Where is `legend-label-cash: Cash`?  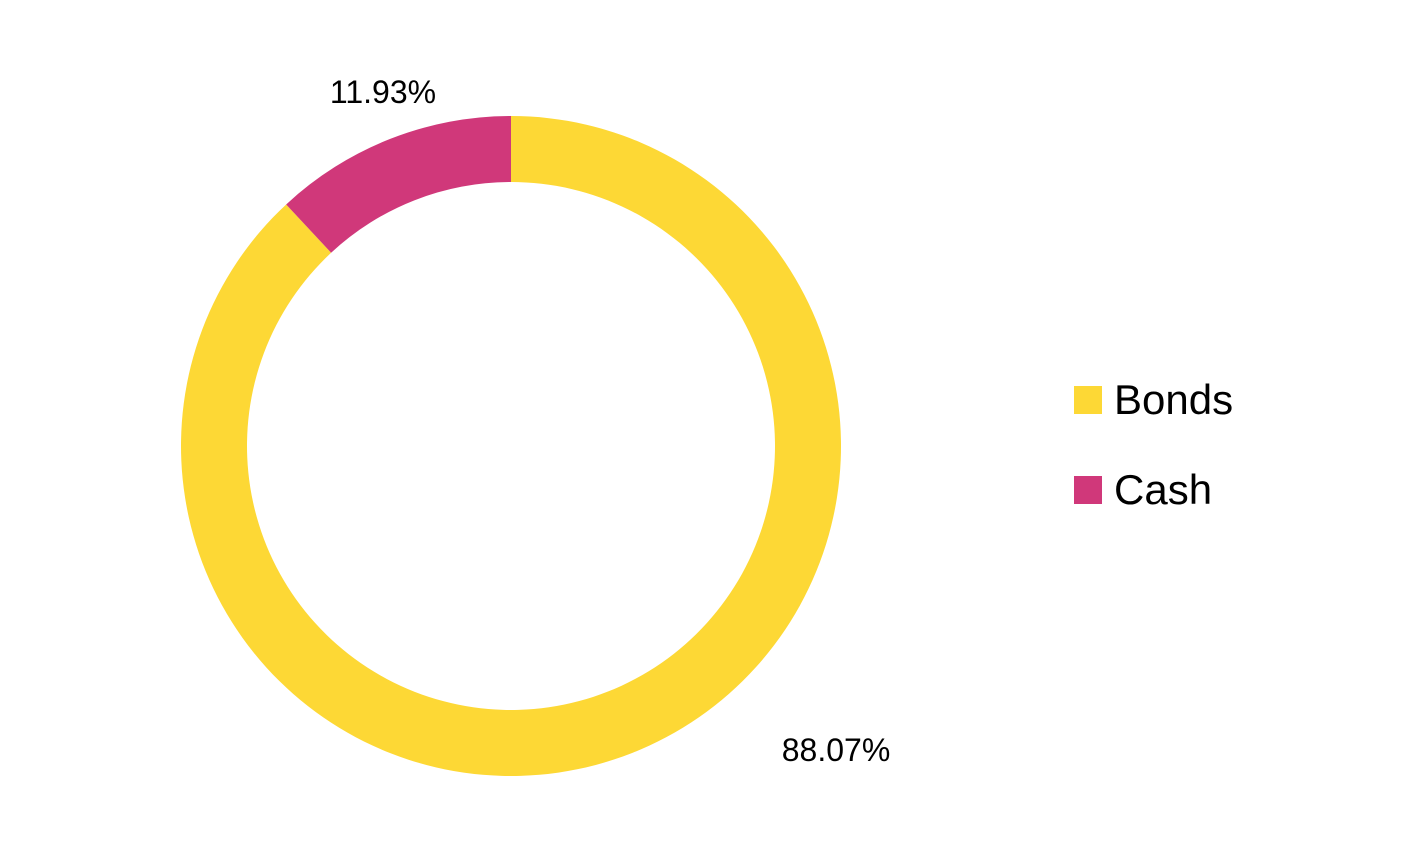
legend-label-cash: Cash is located at coordinates (1163, 489).